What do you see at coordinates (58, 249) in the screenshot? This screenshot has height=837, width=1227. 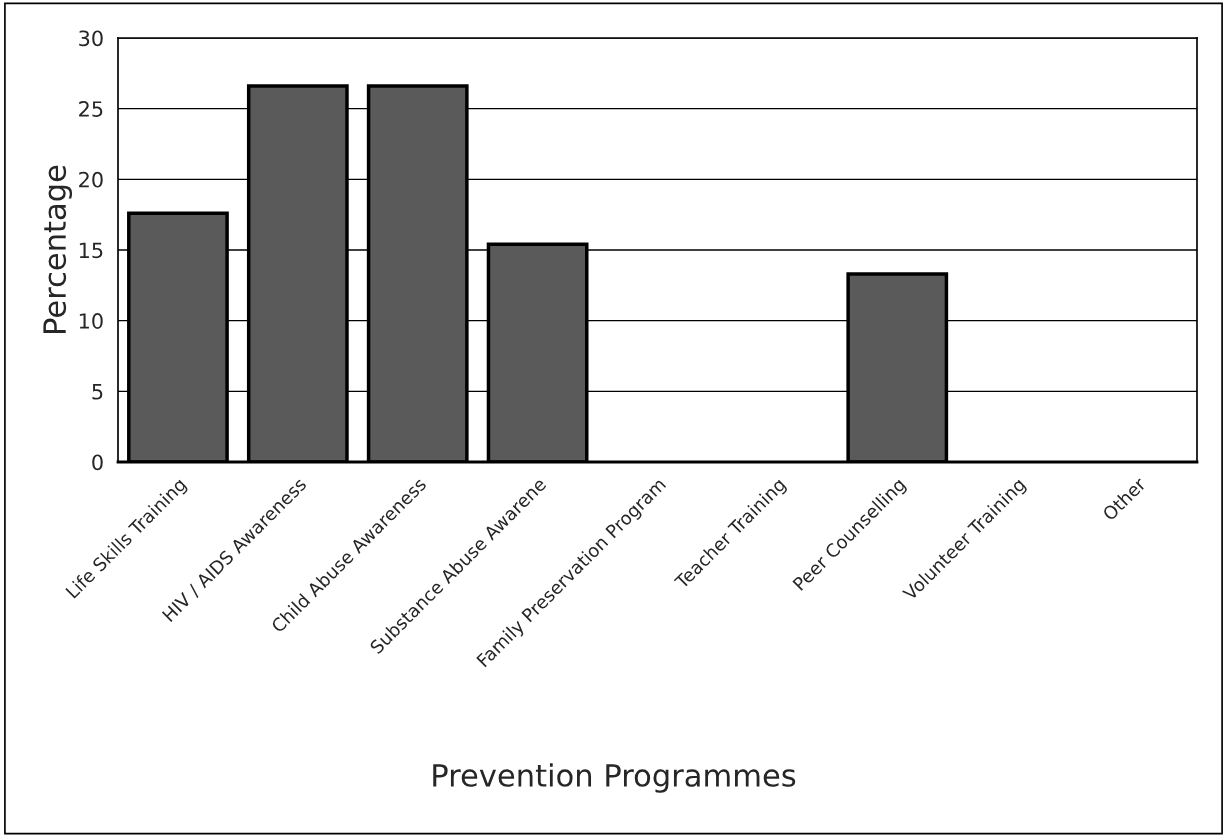 I see `y-axis-title: Percentage` at bounding box center [58, 249].